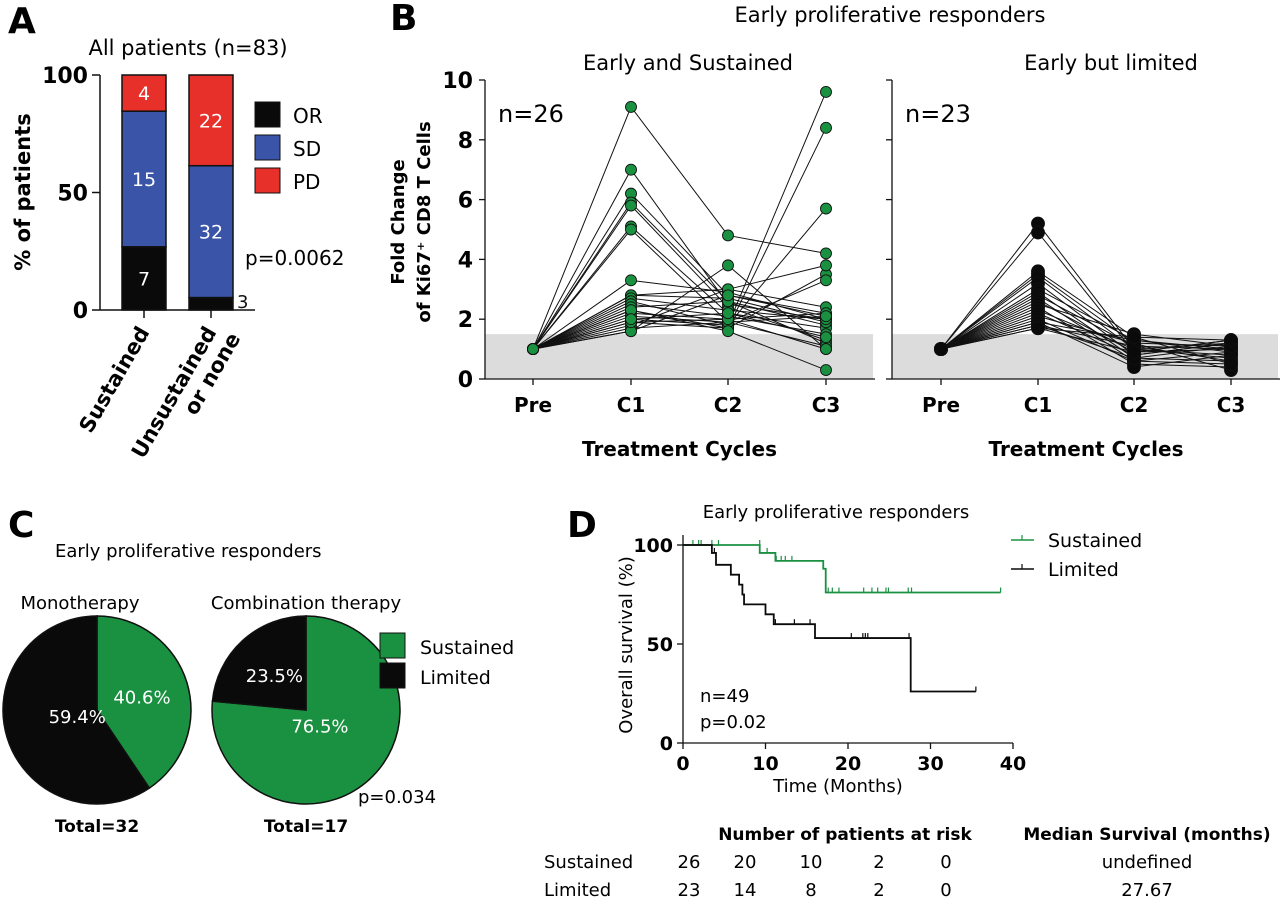 This screenshot has width=1280, height=898. What do you see at coordinates (1038, 405) in the screenshot?
I see `x-tick-label: C1` at bounding box center [1038, 405].